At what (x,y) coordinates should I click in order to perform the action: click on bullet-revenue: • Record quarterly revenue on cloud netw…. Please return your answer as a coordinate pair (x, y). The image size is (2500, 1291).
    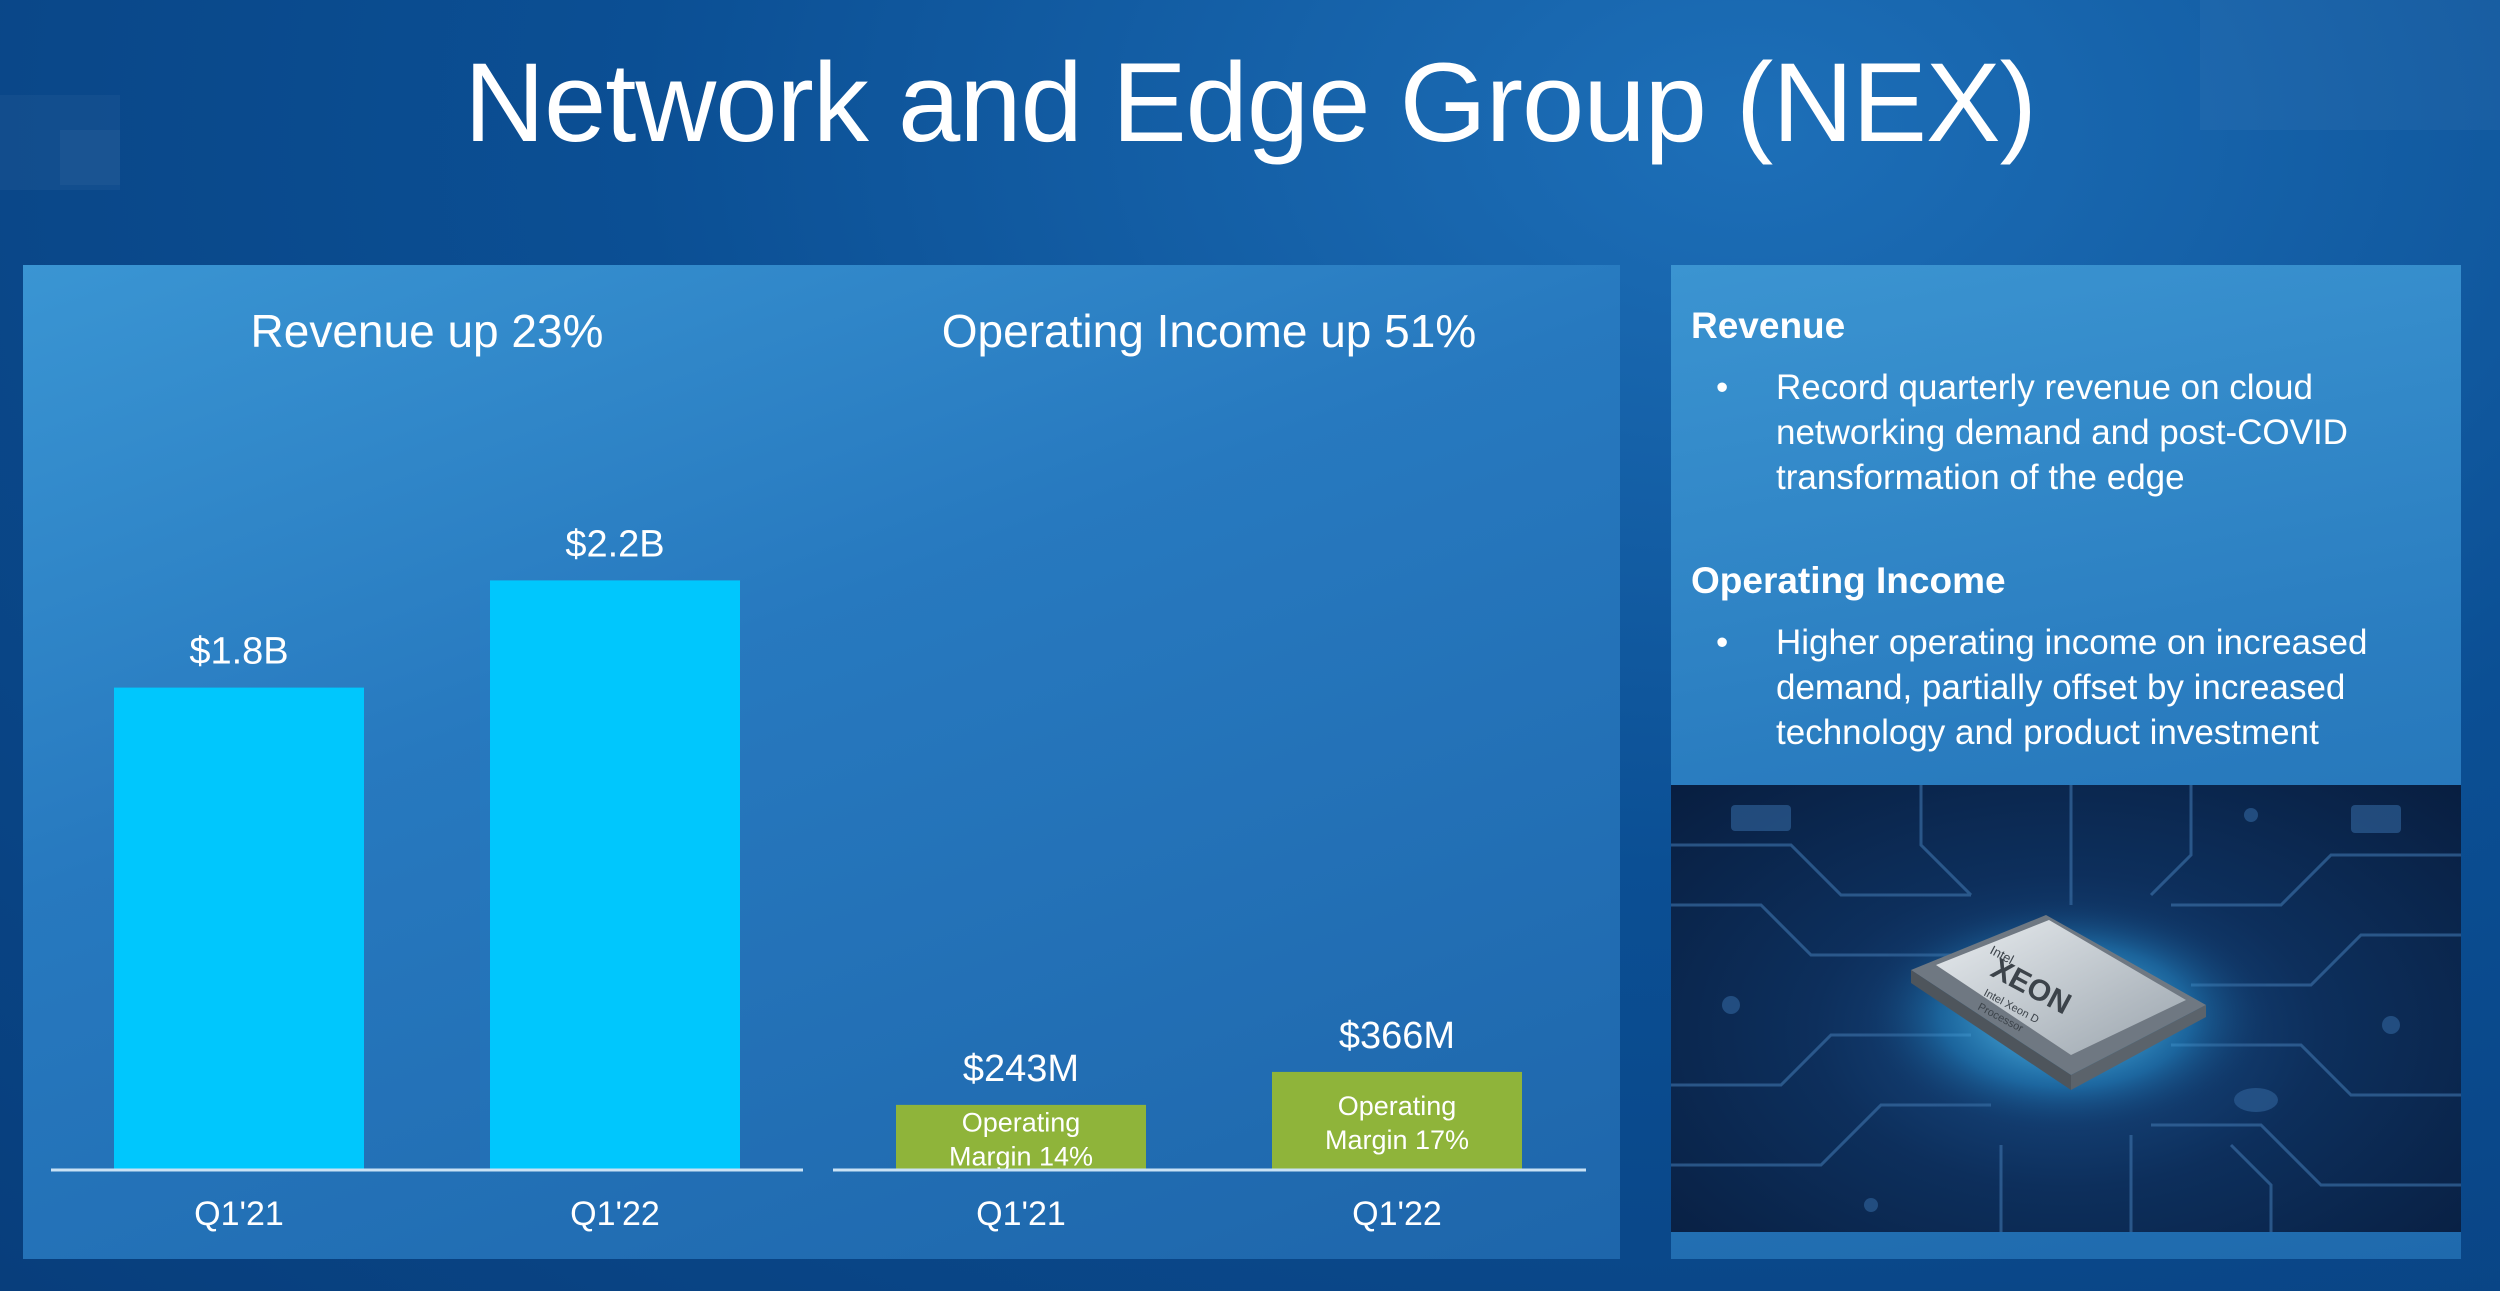
    Looking at the image, I should click on (2066, 435).